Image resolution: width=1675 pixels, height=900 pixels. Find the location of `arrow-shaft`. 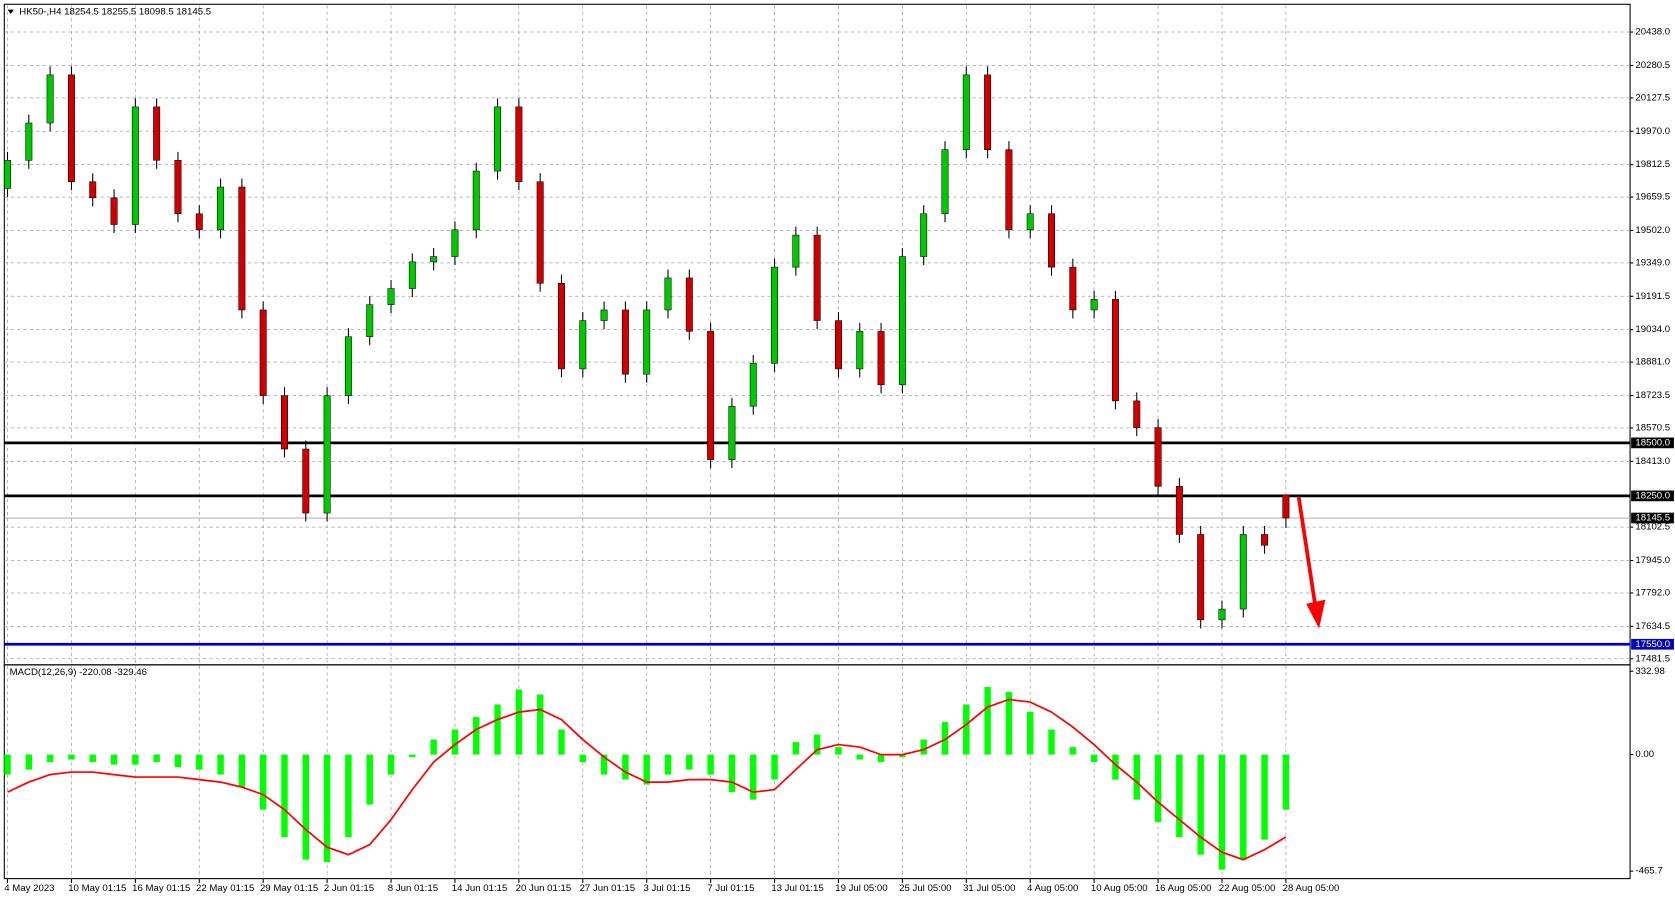

arrow-shaft is located at coordinates (1307, 553).